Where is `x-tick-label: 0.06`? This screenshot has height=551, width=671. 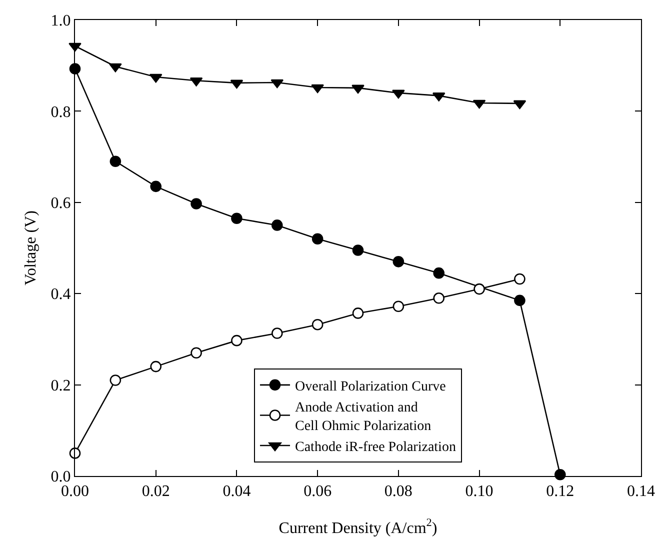 x-tick-label: 0.06 is located at coordinates (318, 491).